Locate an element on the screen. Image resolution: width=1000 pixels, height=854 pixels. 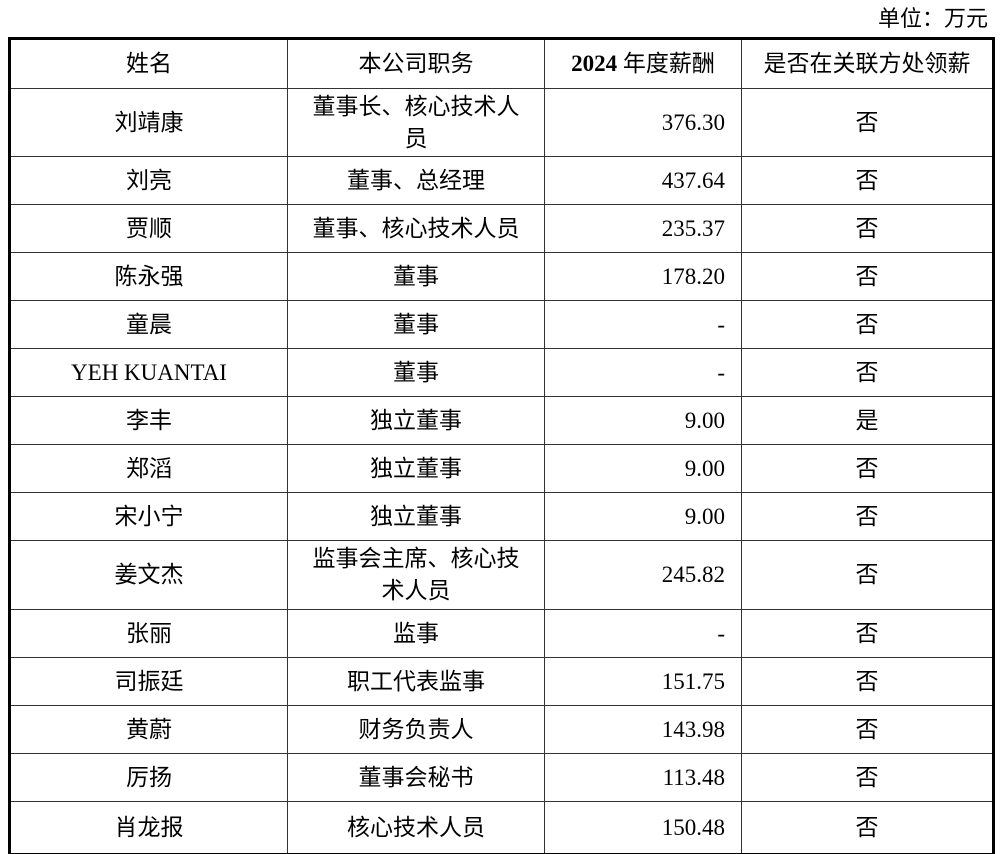
position-cell: 监事会主席、核心技术人员 is located at coordinates (416, 575).